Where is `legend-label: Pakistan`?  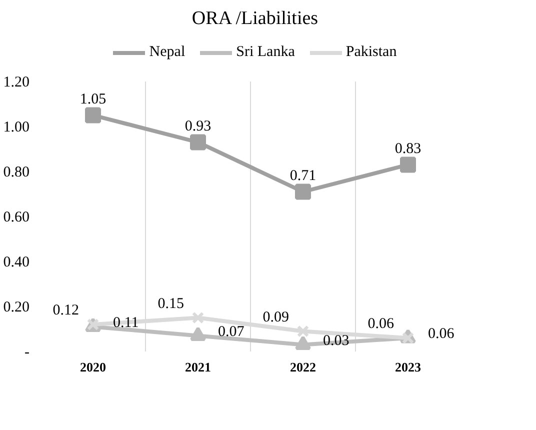
legend-label: Pakistan is located at coordinates (371, 52).